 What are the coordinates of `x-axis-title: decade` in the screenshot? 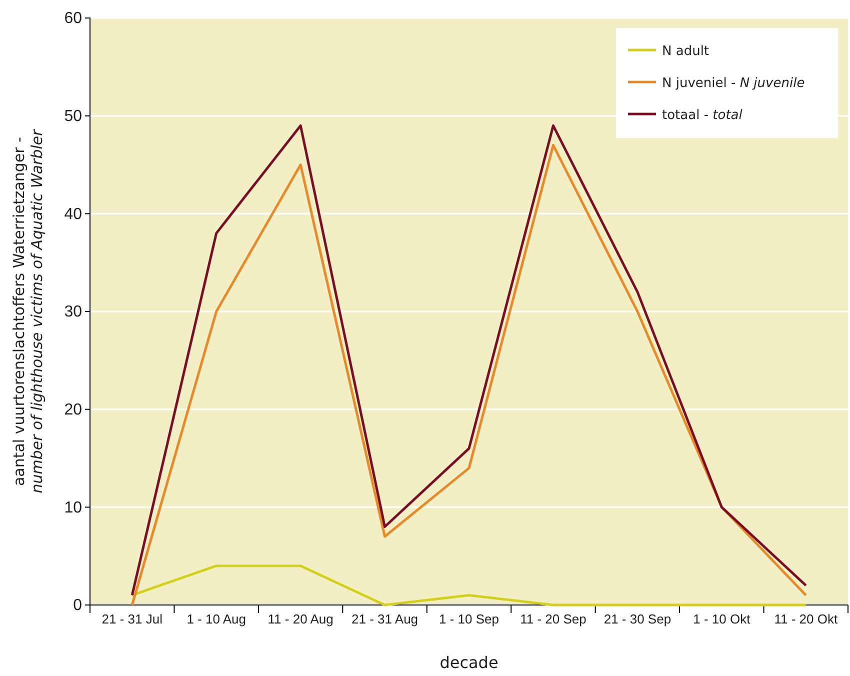 It's located at (469, 662).